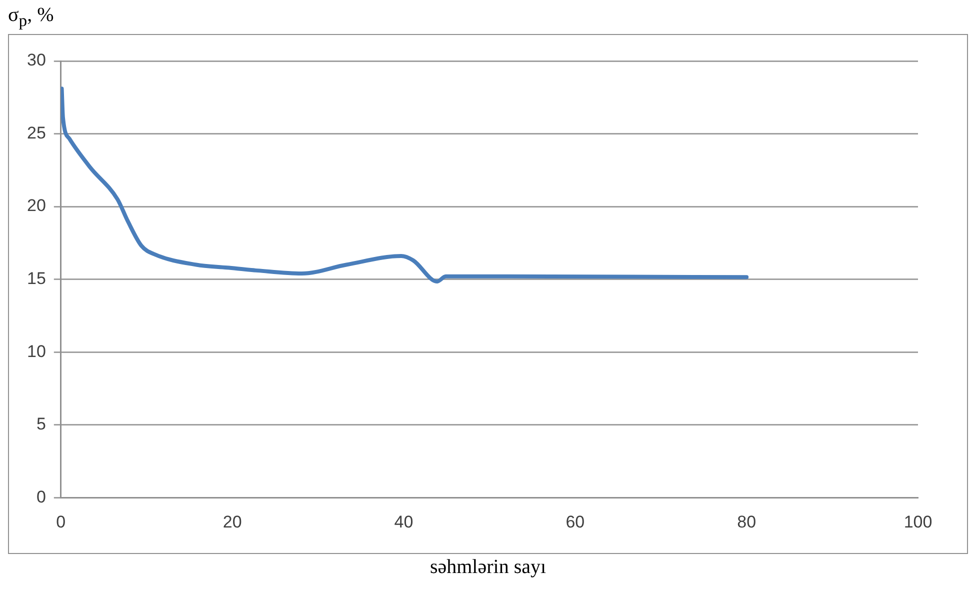 Image resolution: width=978 pixels, height=591 pixels. What do you see at coordinates (918, 522) in the screenshot?
I see `x-tick-label: 100` at bounding box center [918, 522].